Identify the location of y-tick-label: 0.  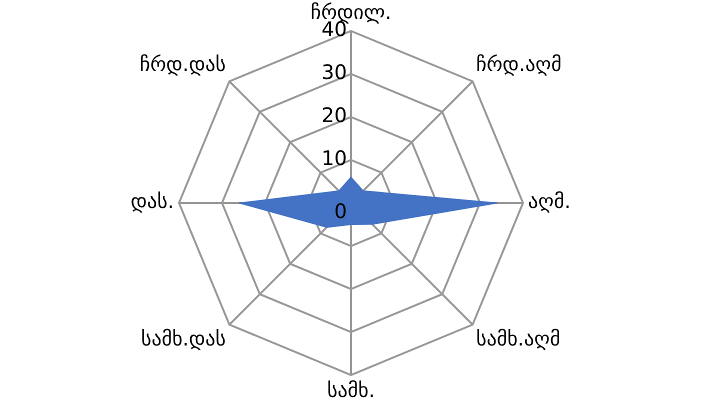
(340, 211).